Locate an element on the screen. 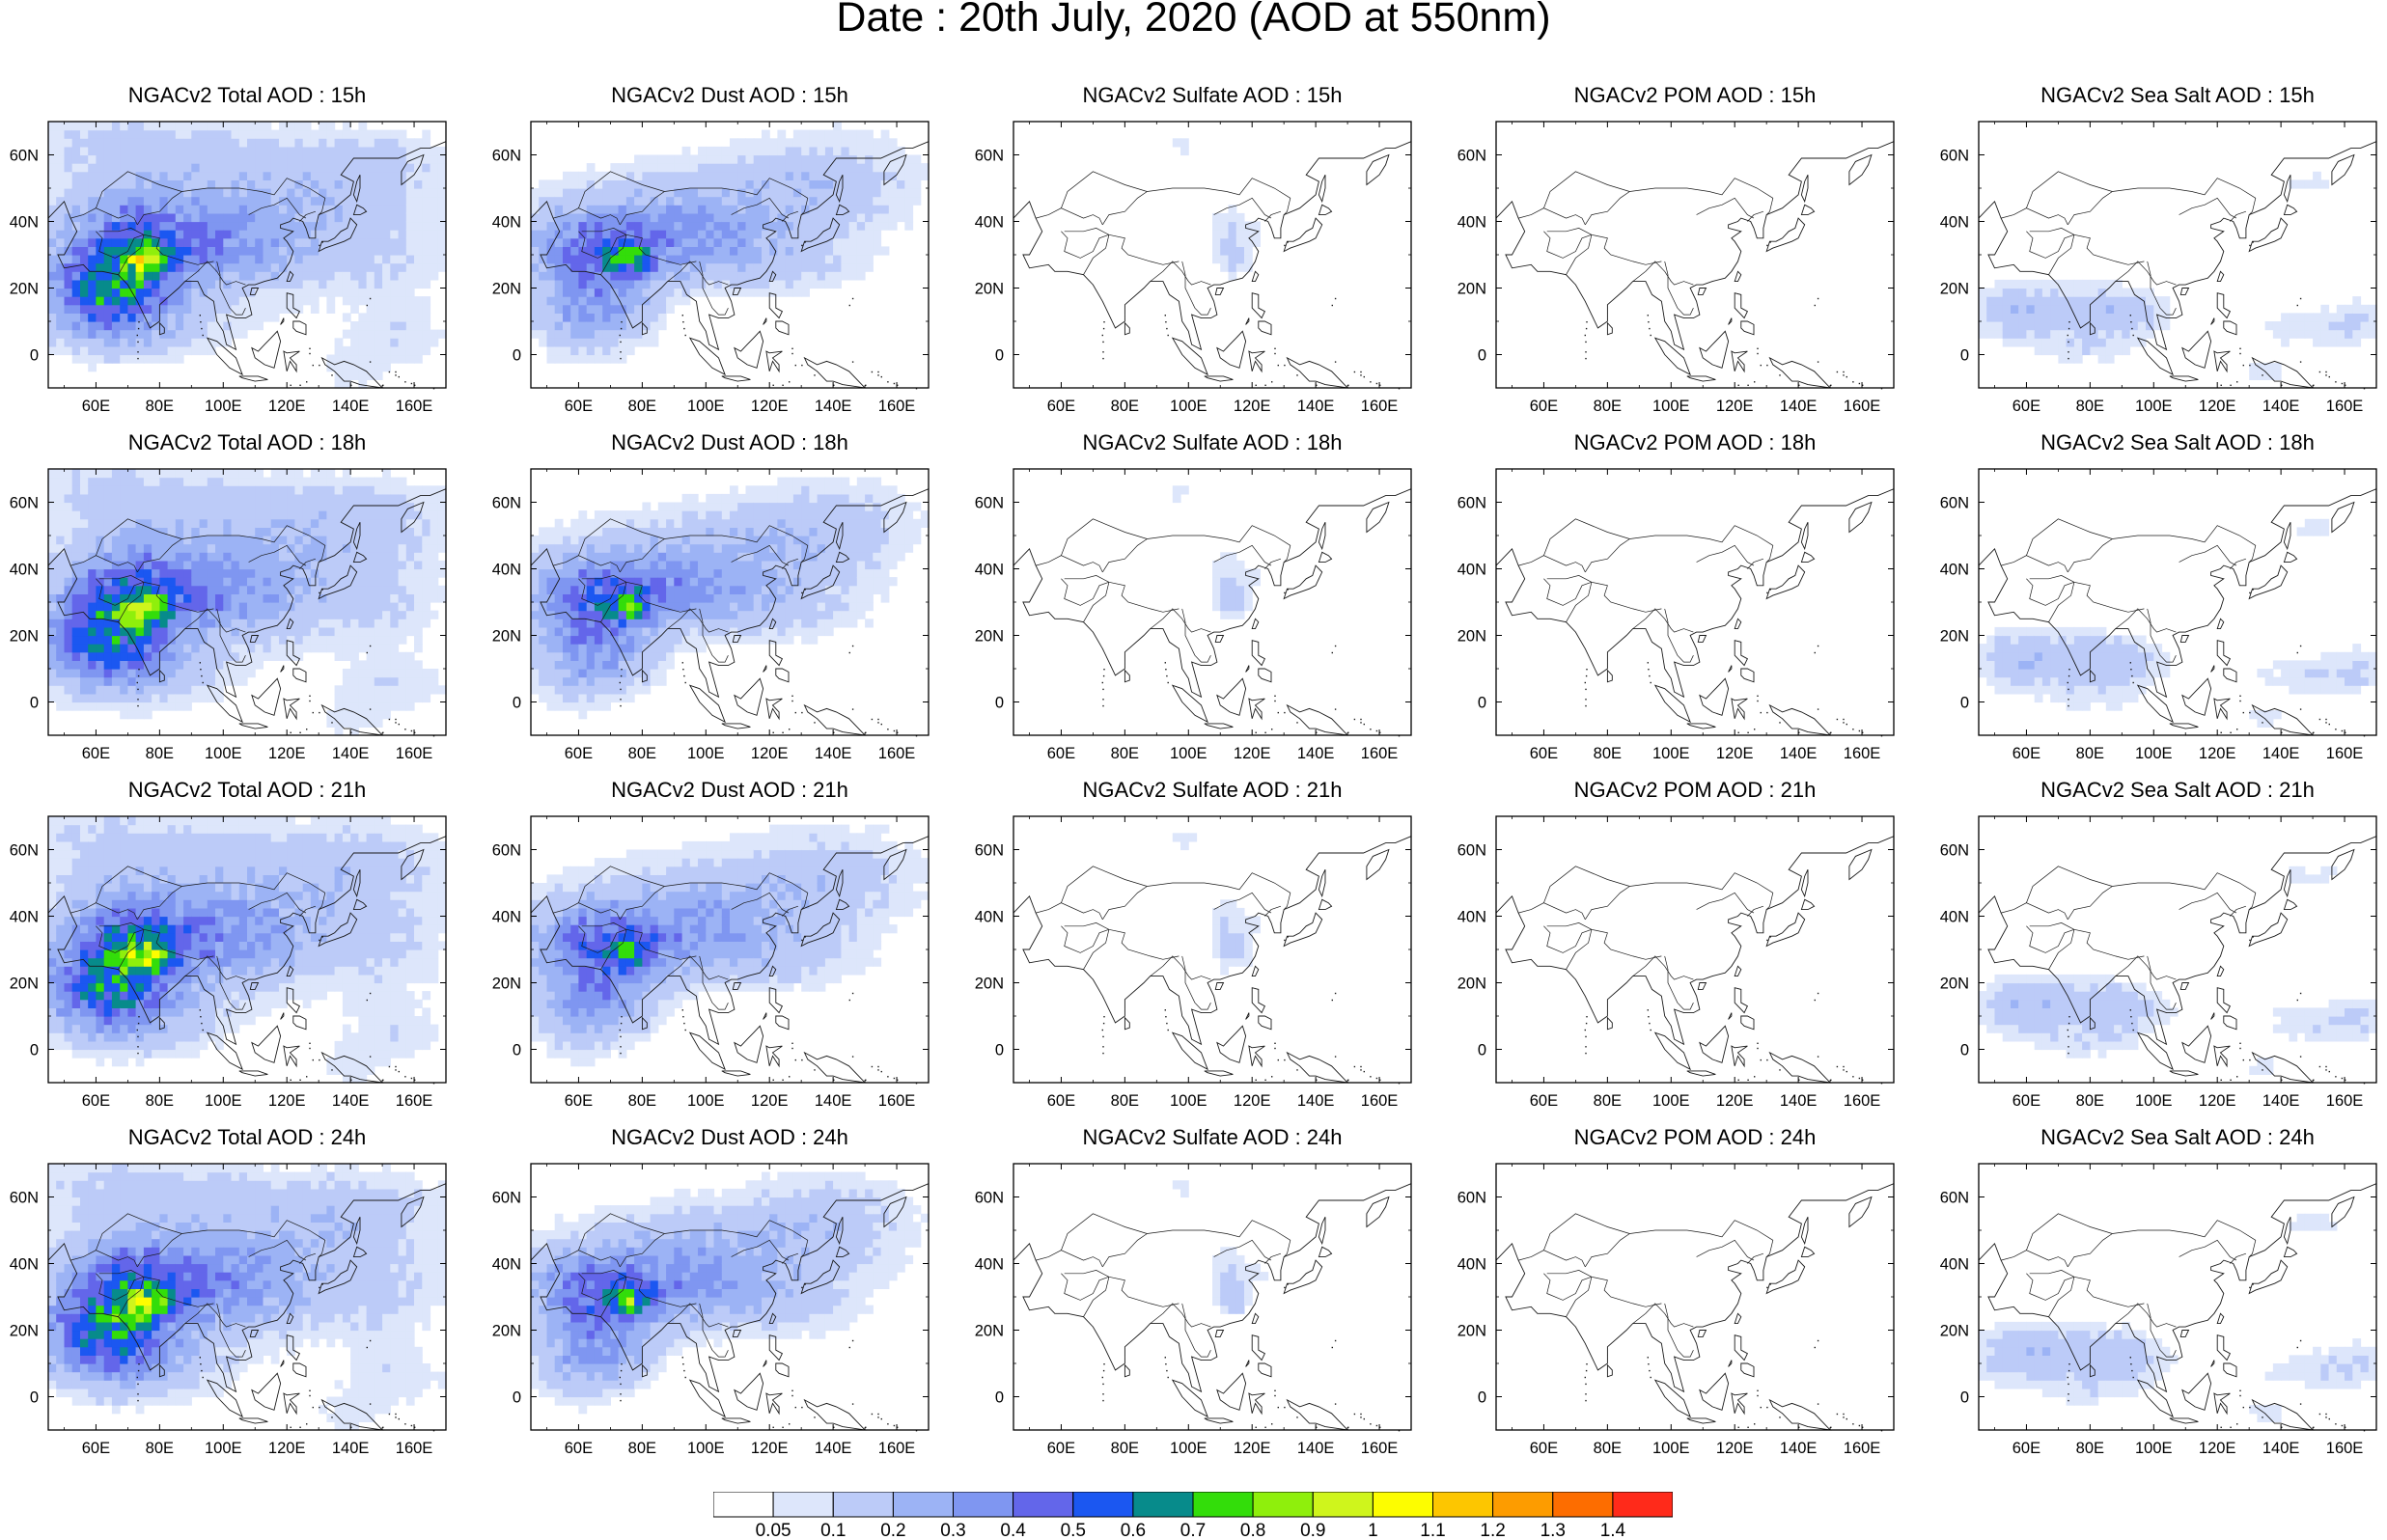 This screenshot has width=2387, height=1540. colorbar-label: 0.9 is located at coordinates (1312, 1530).